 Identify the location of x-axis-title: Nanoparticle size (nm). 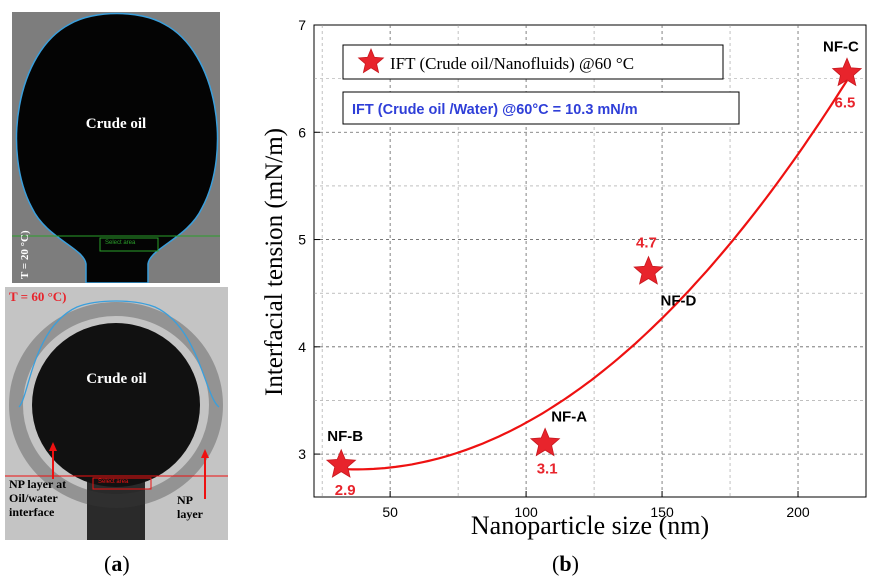
(590, 525).